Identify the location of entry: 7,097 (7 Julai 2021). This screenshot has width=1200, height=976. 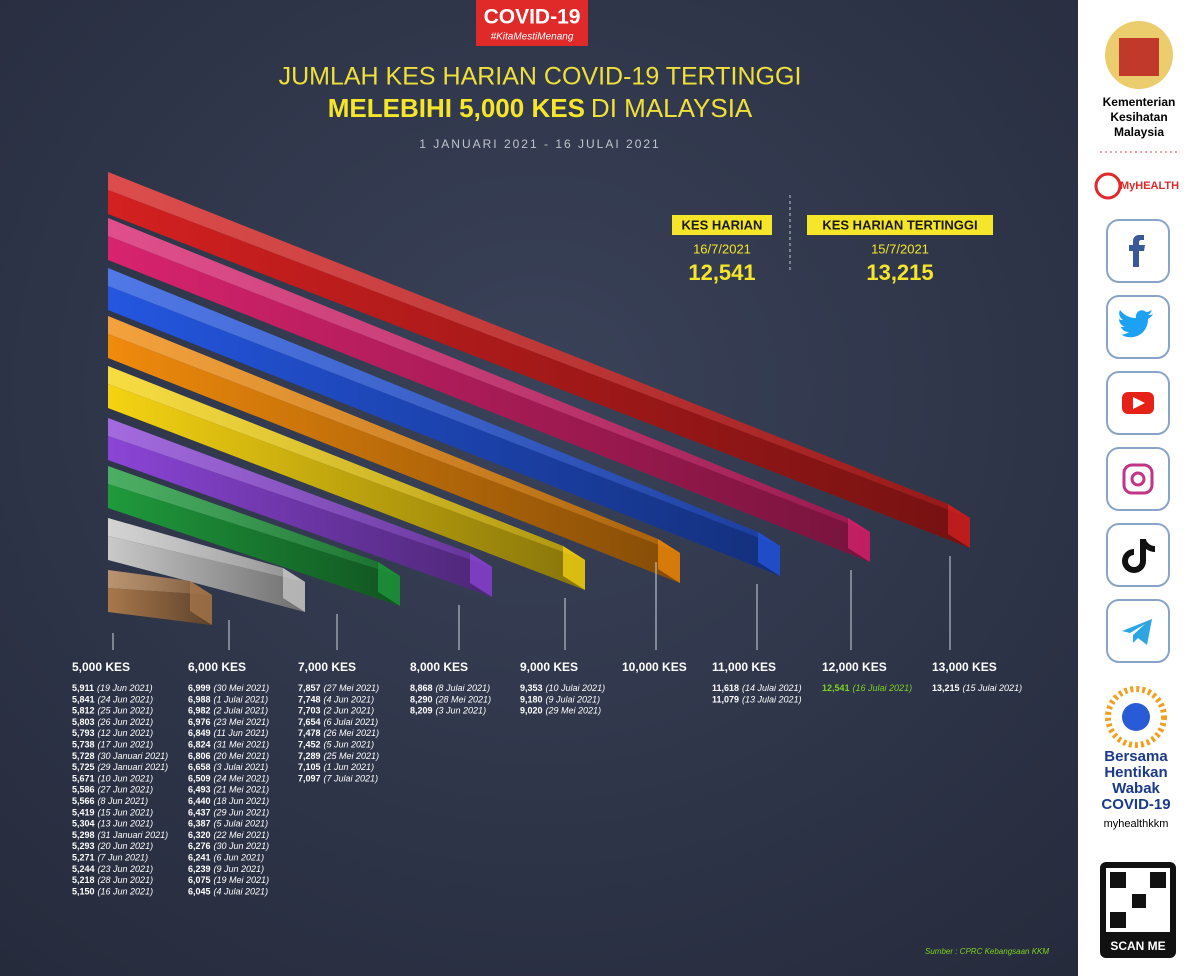
(338, 779).